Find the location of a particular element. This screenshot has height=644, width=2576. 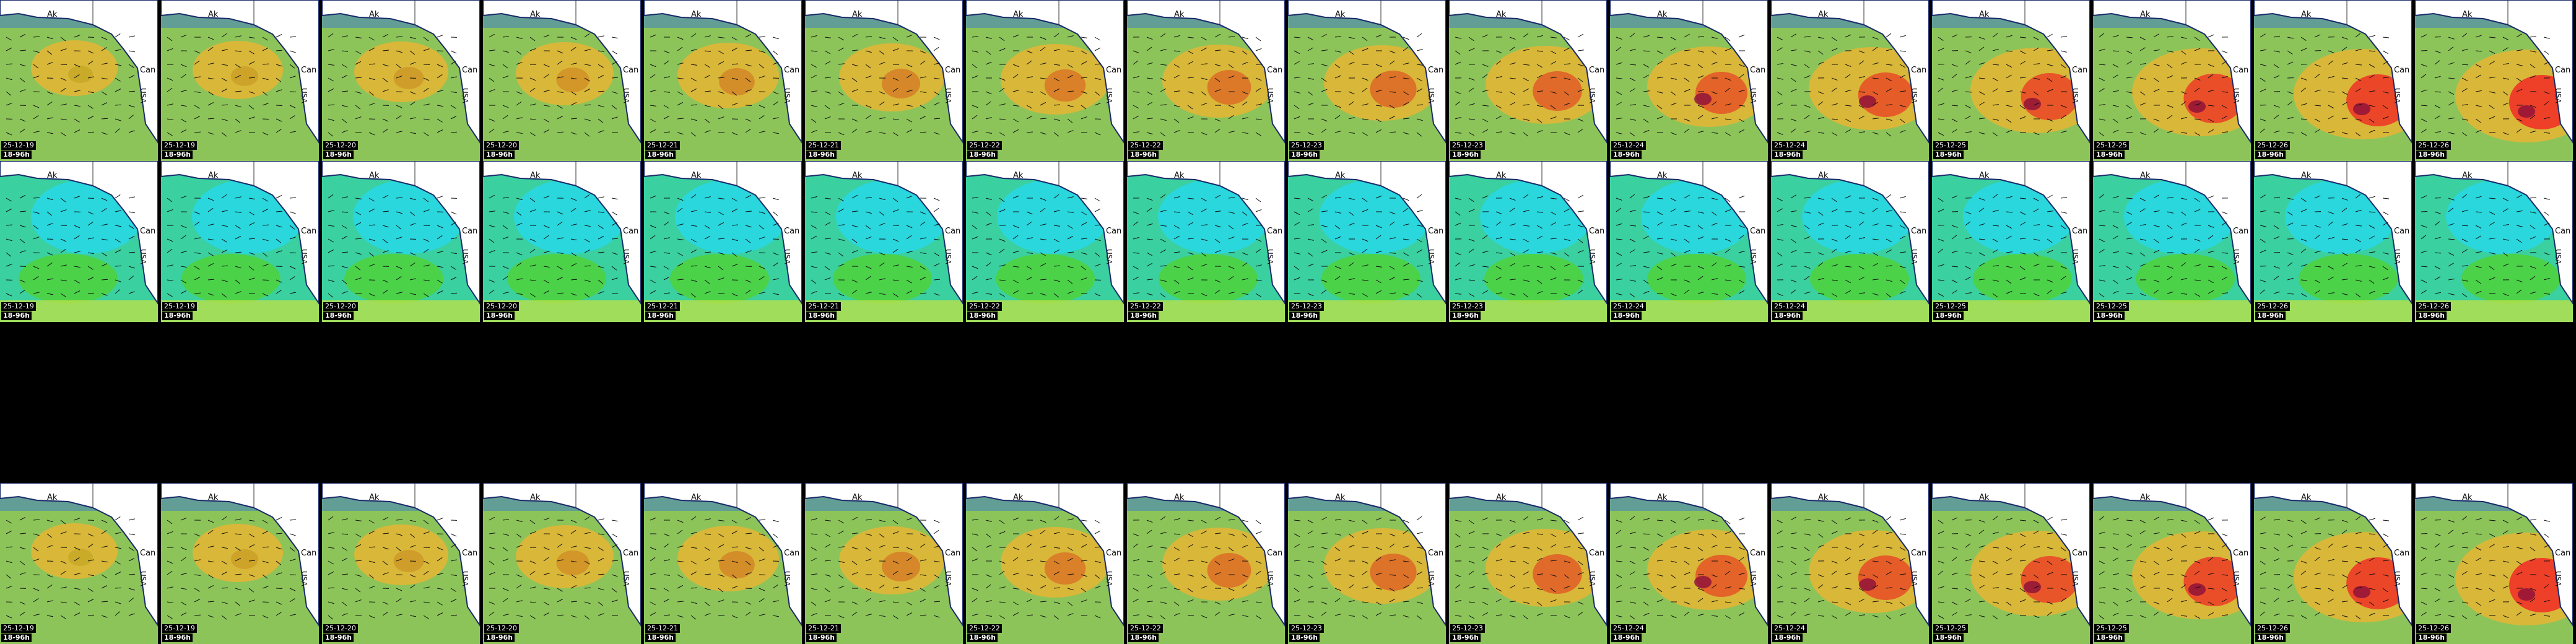

frame-date: 25-12-22 is located at coordinates (1145, 628).